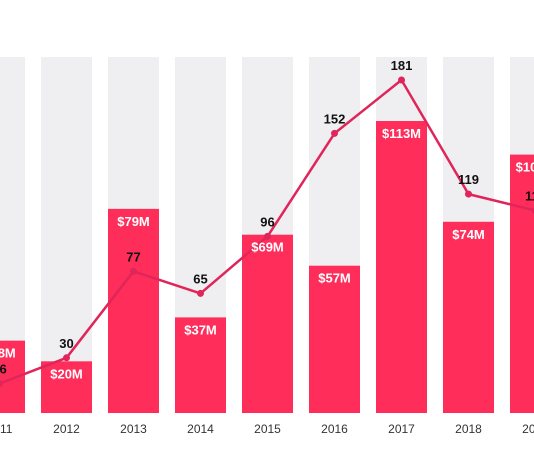 The image size is (534, 462). Describe the element at coordinates (402, 65) in the screenshot. I see `line-point-label: 181` at that location.